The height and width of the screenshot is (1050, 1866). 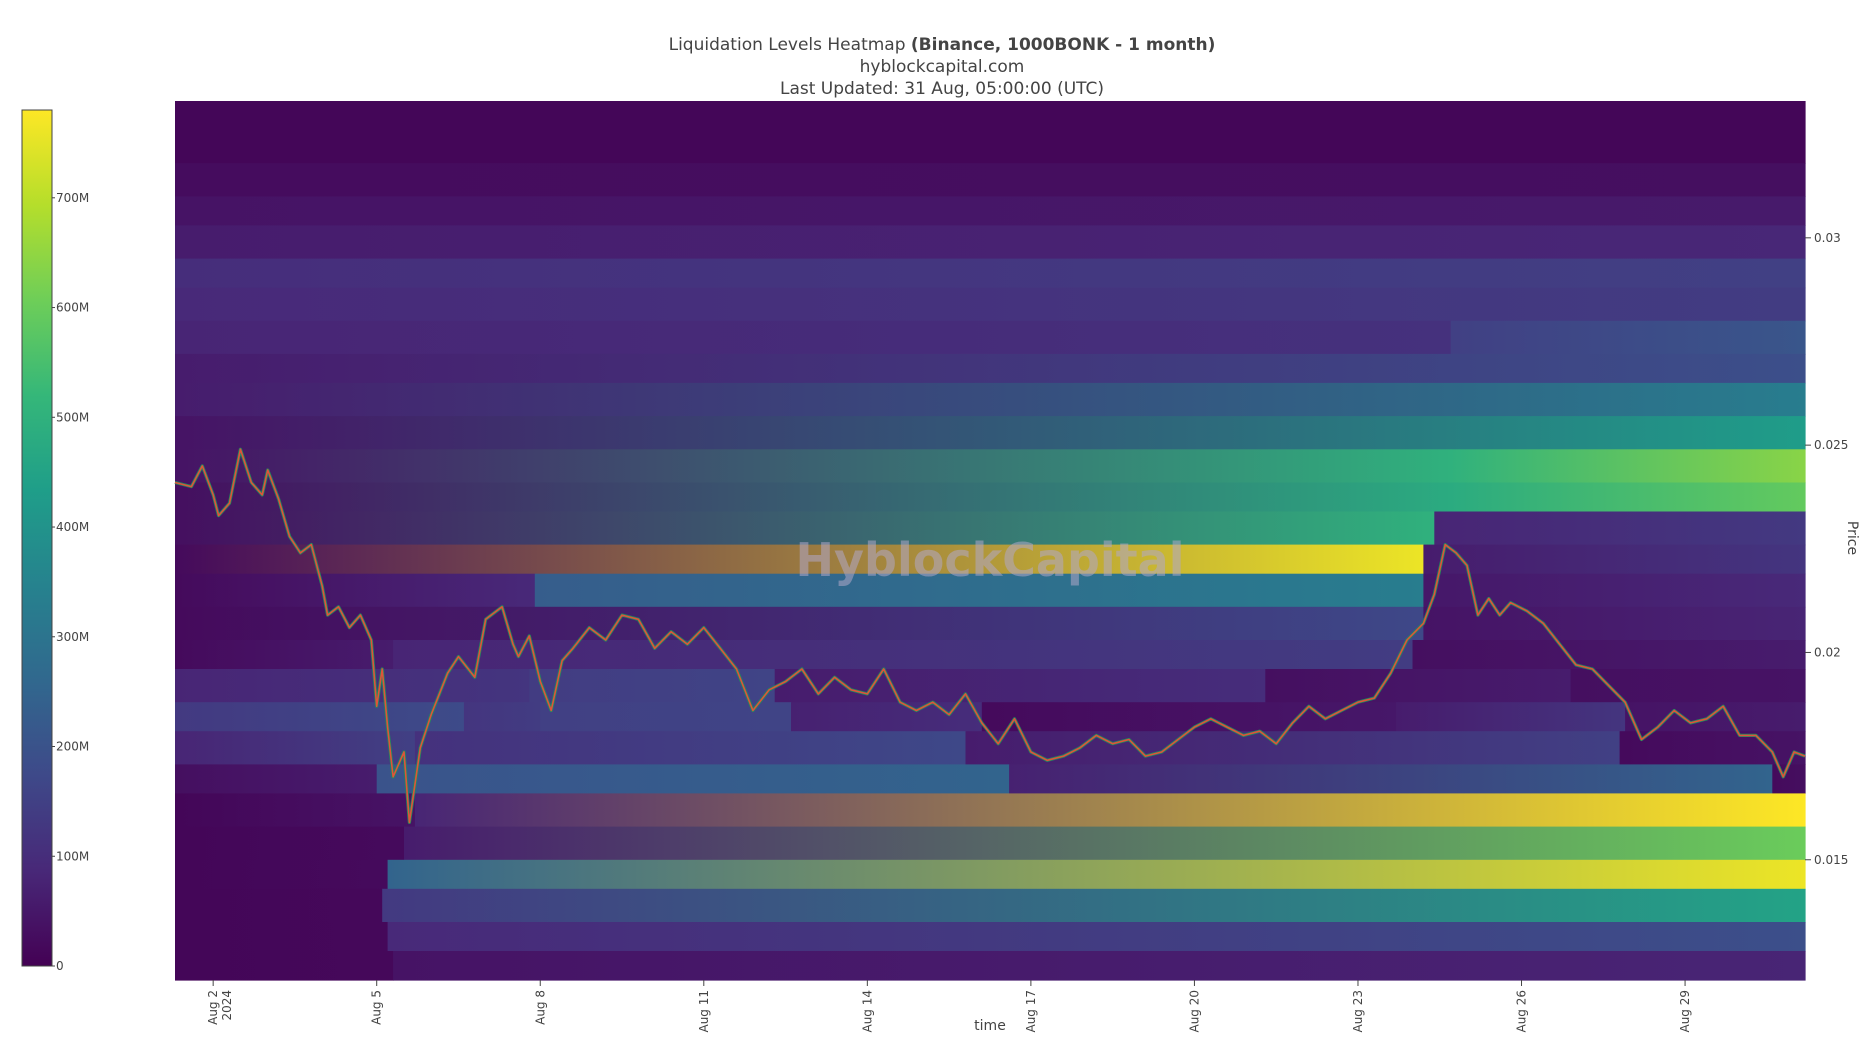 I want to click on x-tick-label-5: Aug 17, so click(x=1031, y=1011).